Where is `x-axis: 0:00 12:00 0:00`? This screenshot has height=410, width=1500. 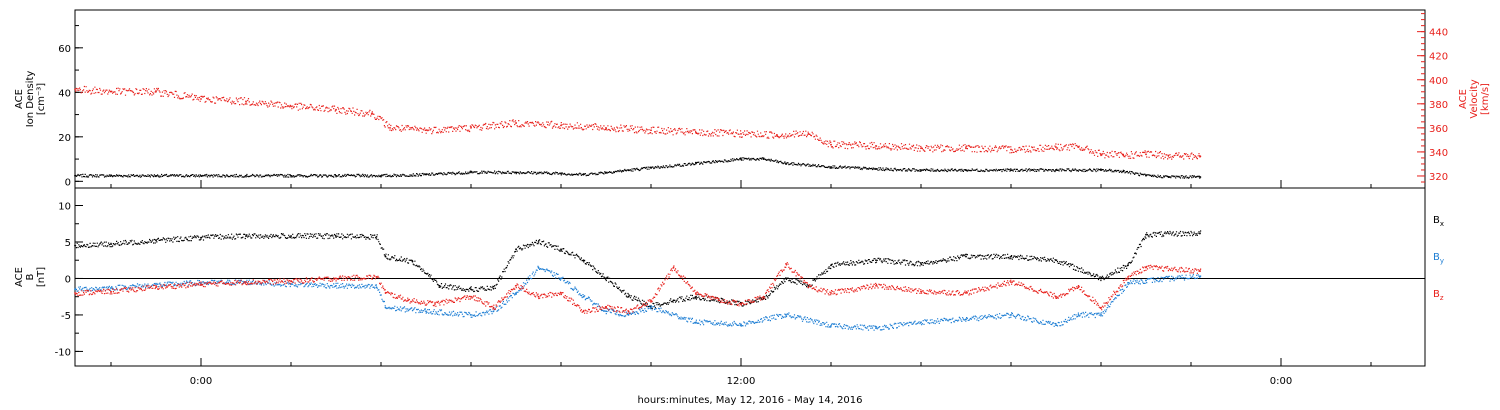
x-axis: 0:00 12:00 0:00 is located at coordinates (741, 381).